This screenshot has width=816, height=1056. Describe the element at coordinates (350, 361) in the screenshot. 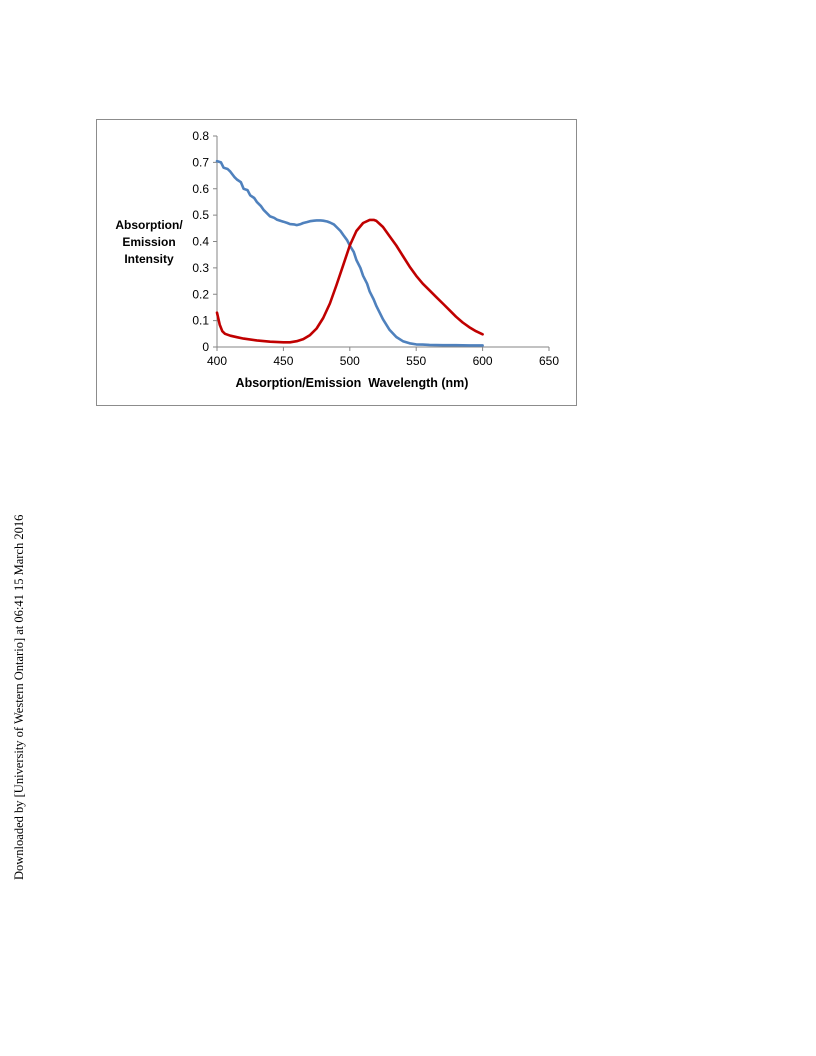

I see `x-tick-label: 500` at that location.